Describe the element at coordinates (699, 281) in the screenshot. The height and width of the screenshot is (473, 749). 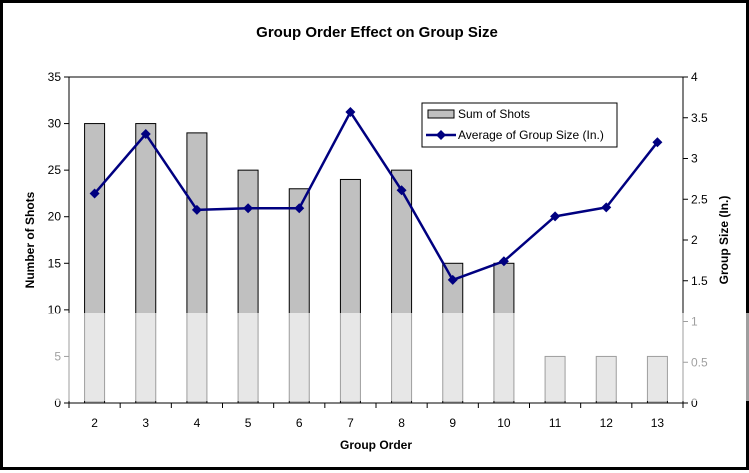
I see `y2-tick-label: 1.5` at that location.